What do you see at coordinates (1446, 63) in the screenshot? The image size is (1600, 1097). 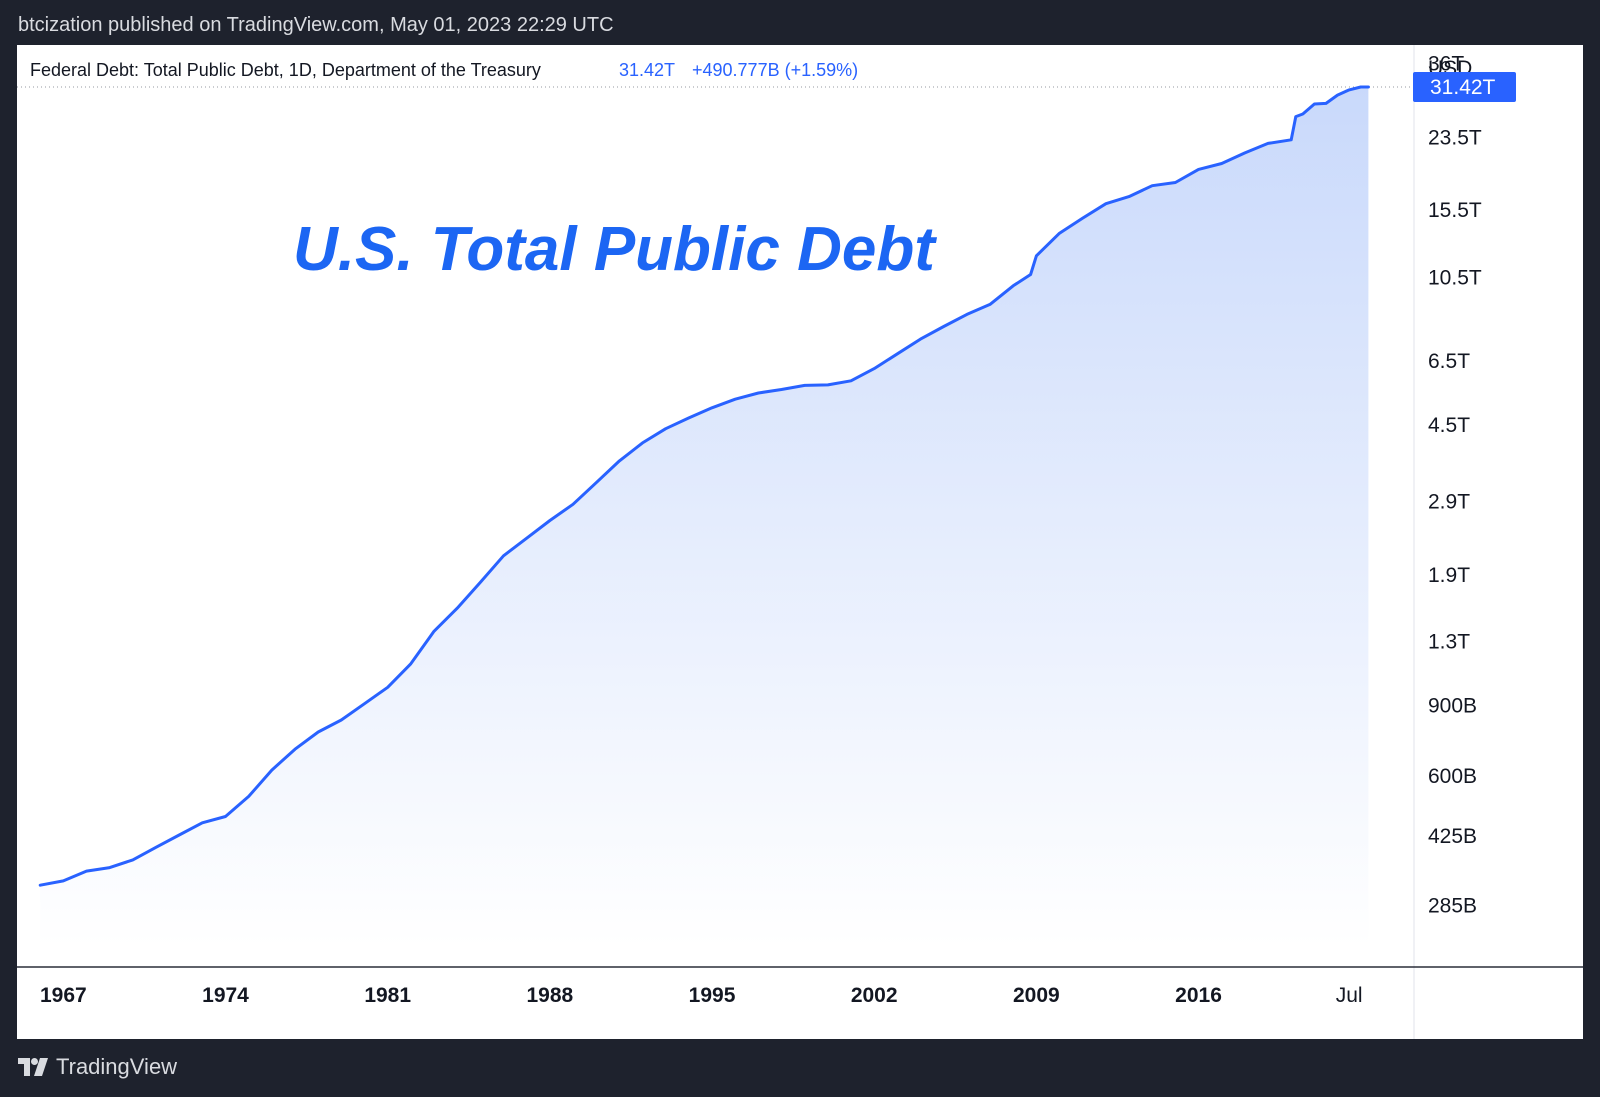 I see `price-tick-label: 36T` at bounding box center [1446, 63].